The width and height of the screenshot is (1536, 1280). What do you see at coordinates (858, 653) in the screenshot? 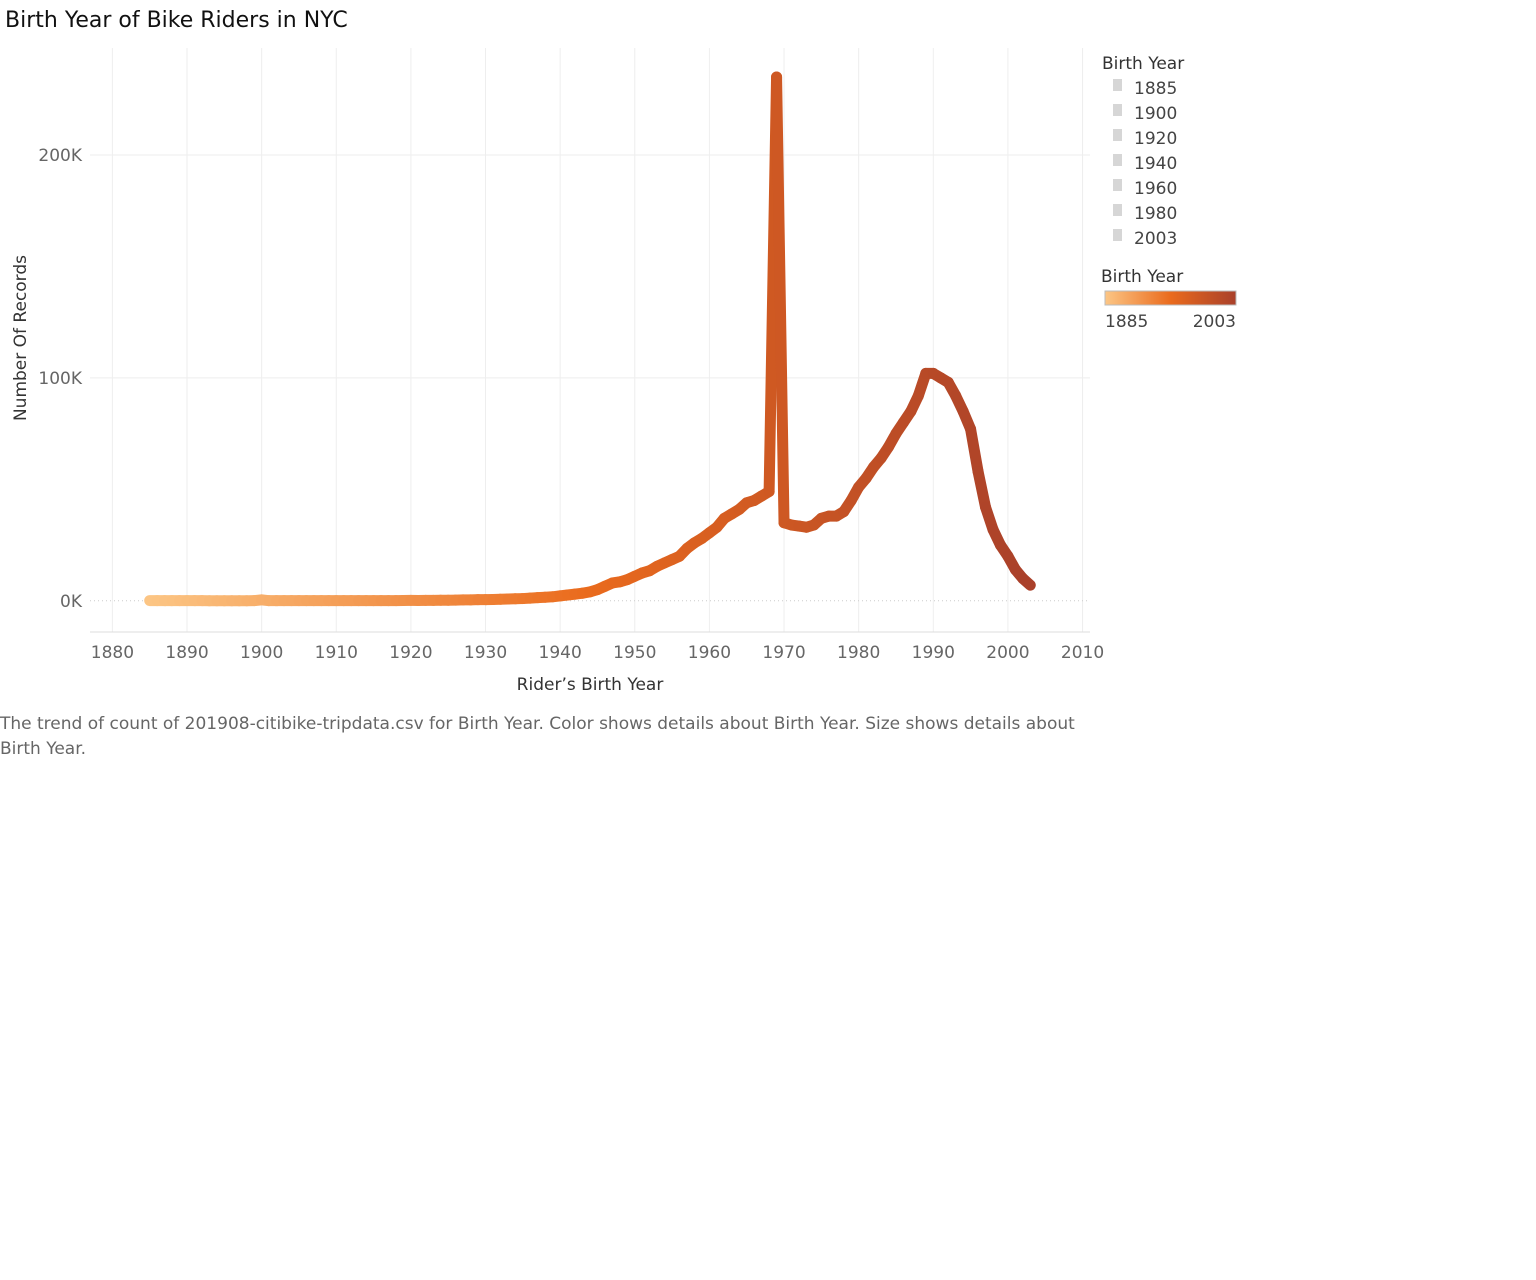
I see `x-tick-label: 1980` at bounding box center [858, 653].